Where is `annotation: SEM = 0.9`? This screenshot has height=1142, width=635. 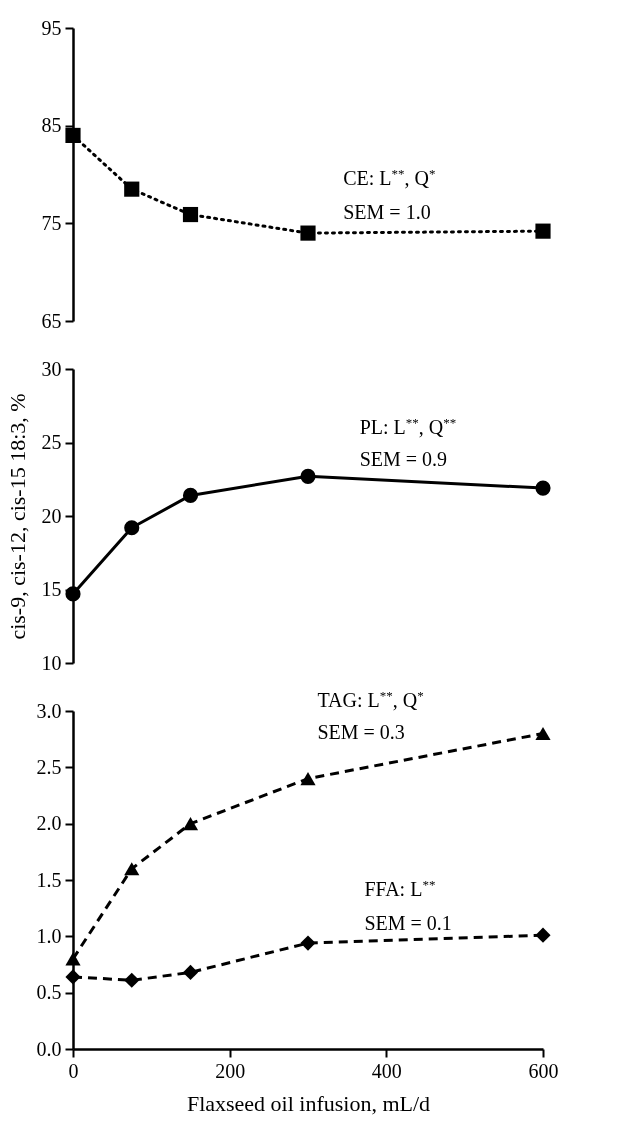 annotation: SEM = 0.9 is located at coordinates (403, 459).